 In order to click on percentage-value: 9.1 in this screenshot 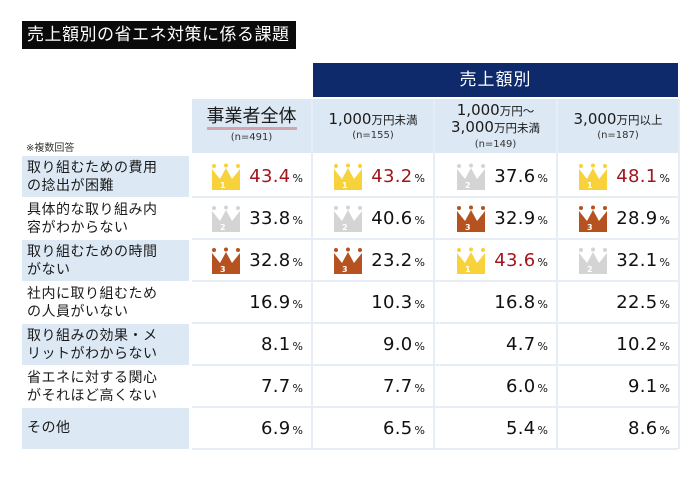, I will do `click(643, 386)`.